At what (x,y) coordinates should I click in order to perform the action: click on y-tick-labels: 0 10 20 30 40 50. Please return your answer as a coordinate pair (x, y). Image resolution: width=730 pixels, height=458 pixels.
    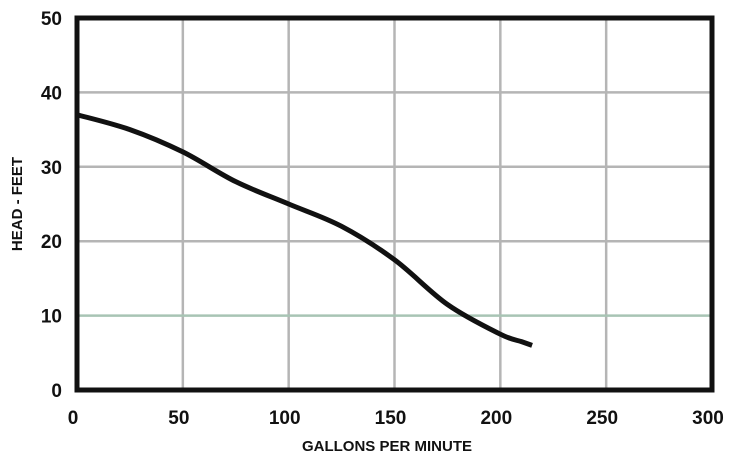
    Looking at the image, I should click on (51, 205).